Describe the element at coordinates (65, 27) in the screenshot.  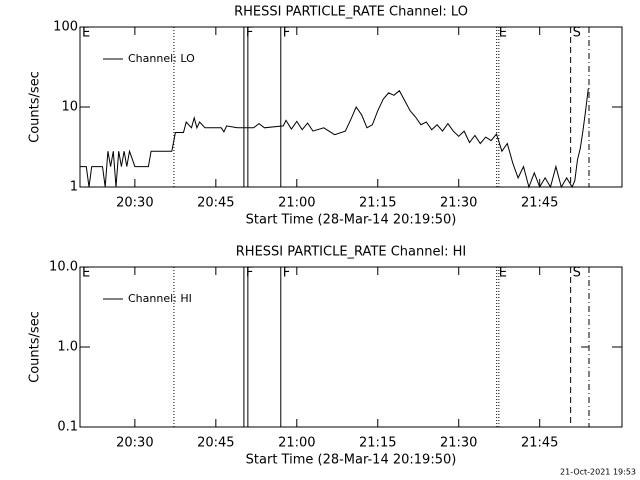
I see `y-tick-label: 100` at that location.